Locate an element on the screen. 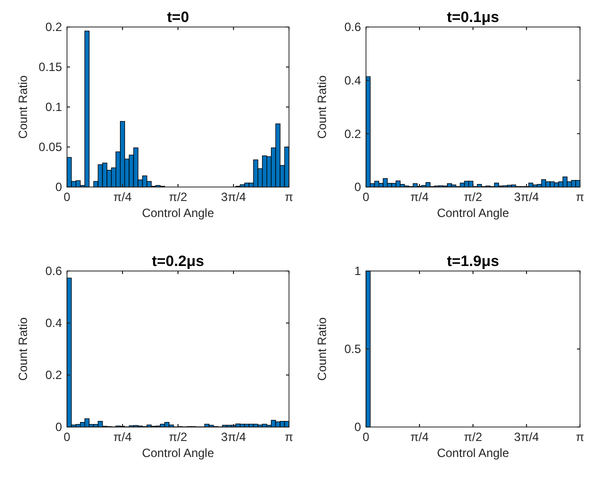 This screenshot has width=589, height=481. y-tick-label: 0.5 is located at coordinates (353, 349).